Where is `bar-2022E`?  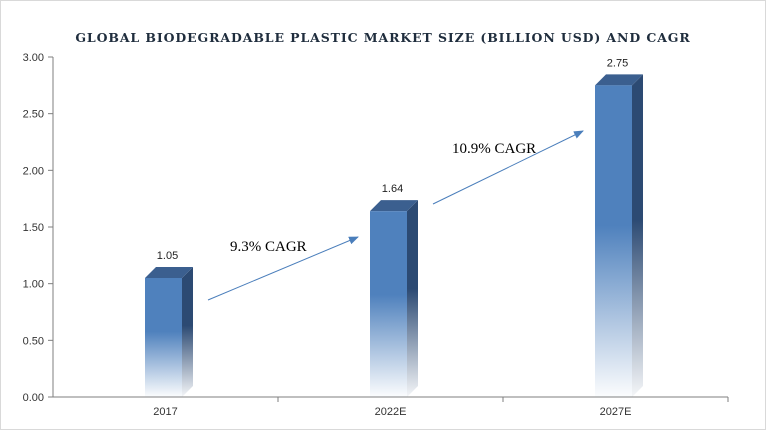 bar-2022E is located at coordinates (394, 298).